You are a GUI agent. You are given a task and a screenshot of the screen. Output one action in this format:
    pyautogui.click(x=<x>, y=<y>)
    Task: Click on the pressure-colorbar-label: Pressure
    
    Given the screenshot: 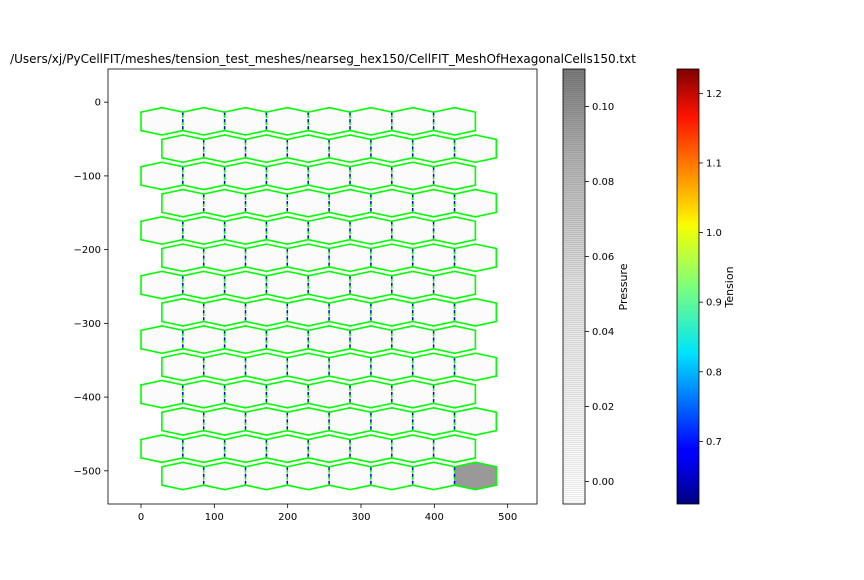 What is the action you would take?
    pyautogui.click(x=623, y=286)
    